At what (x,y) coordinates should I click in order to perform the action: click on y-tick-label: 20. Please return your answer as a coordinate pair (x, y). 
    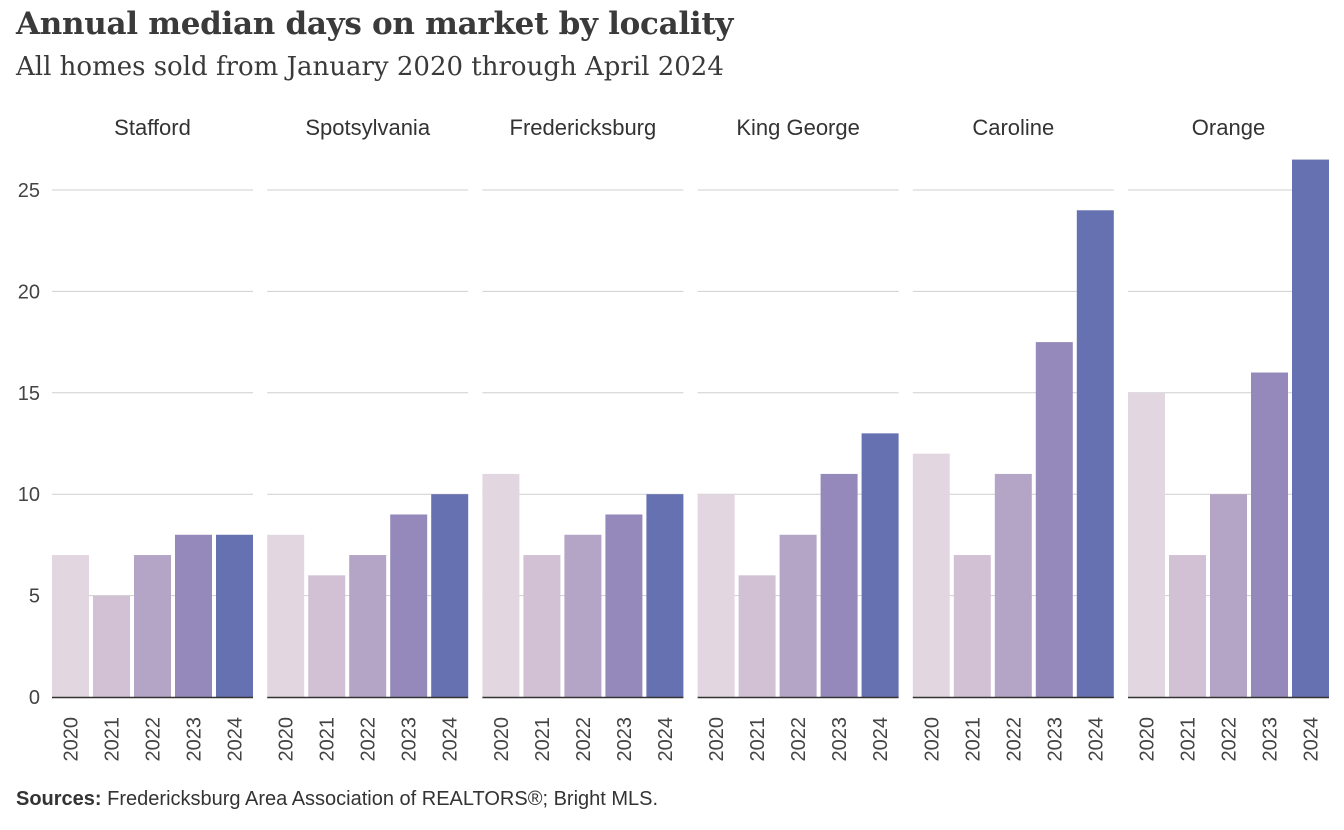
    Looking at the image, I should click on (29, 292).